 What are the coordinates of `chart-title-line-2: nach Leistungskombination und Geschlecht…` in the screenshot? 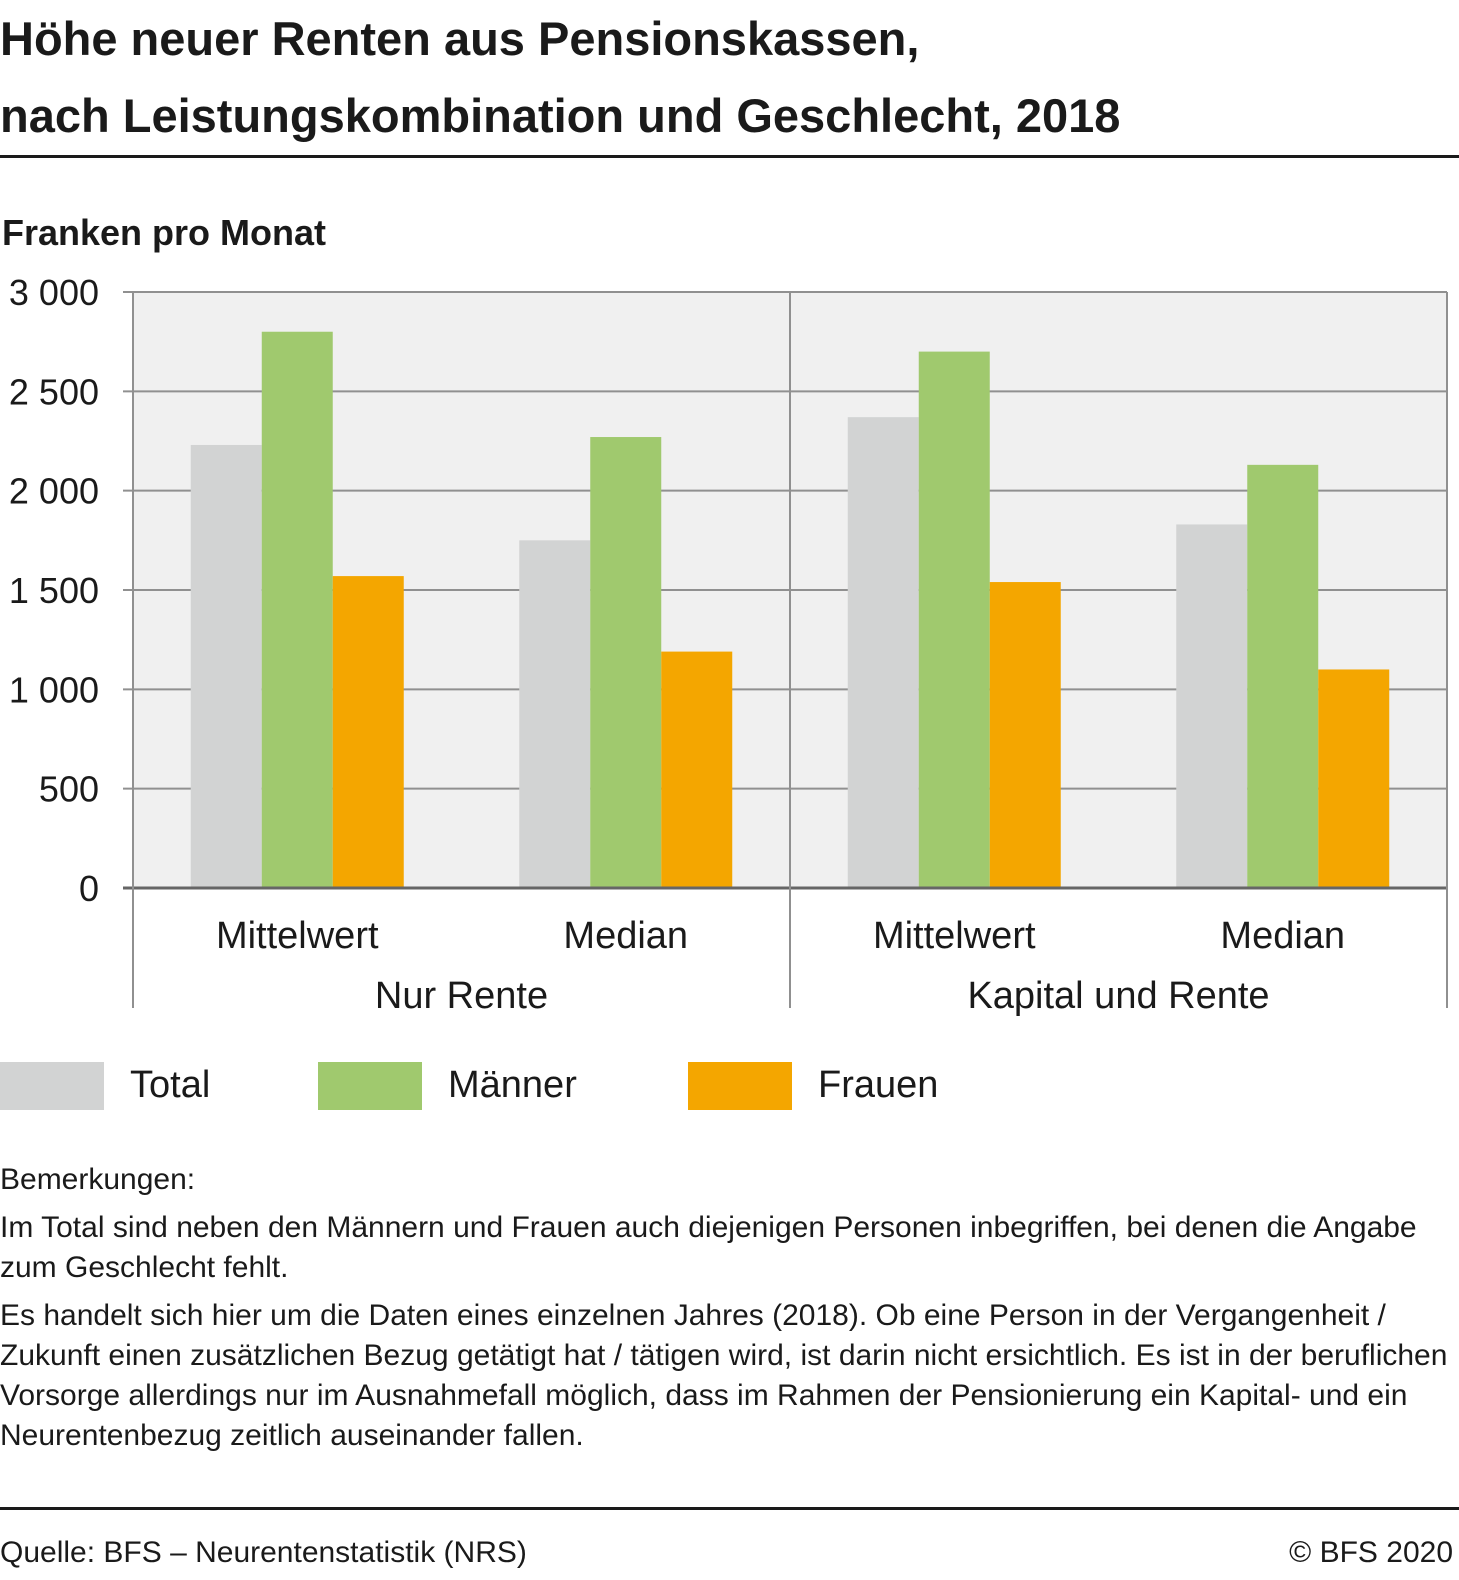 It's located at (560, 115).